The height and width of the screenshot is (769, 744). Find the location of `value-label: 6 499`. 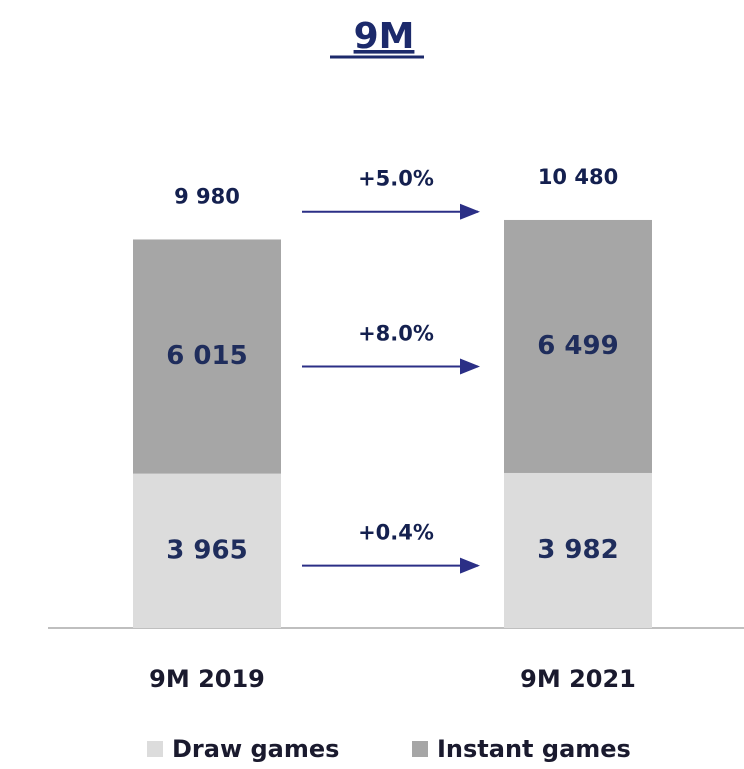

value-label: 6 499 is located at coordinates (577, 346).